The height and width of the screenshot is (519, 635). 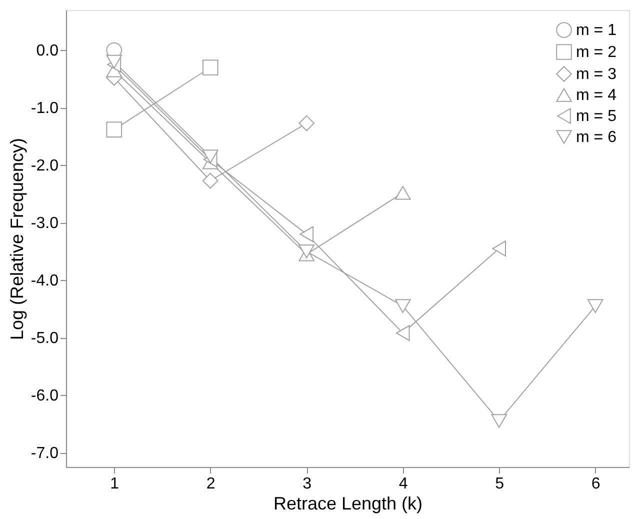 I want to click on y-axis-title: Log (Relative Frequency), so click(x=16, y=239).